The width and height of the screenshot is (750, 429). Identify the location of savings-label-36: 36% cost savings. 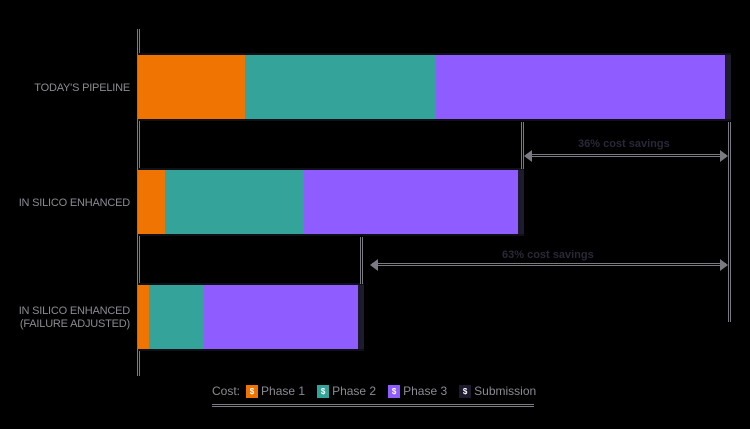
(624, 144).